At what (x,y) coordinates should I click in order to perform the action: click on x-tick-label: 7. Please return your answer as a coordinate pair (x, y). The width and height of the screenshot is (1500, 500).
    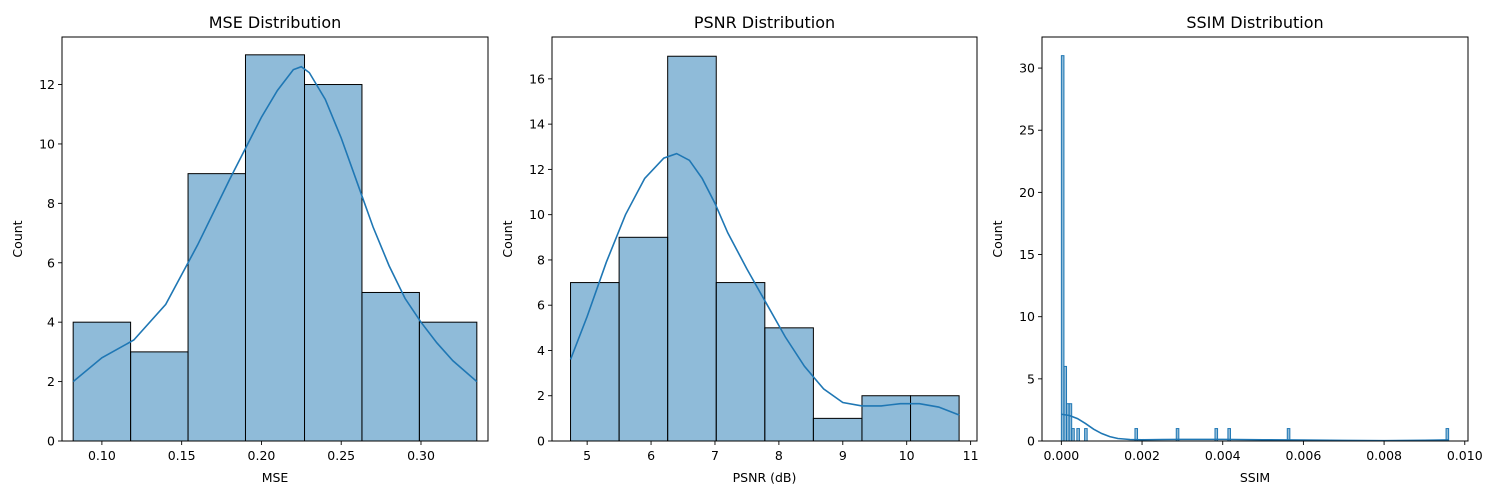
    Looking at the image, I should click on (715, 455).